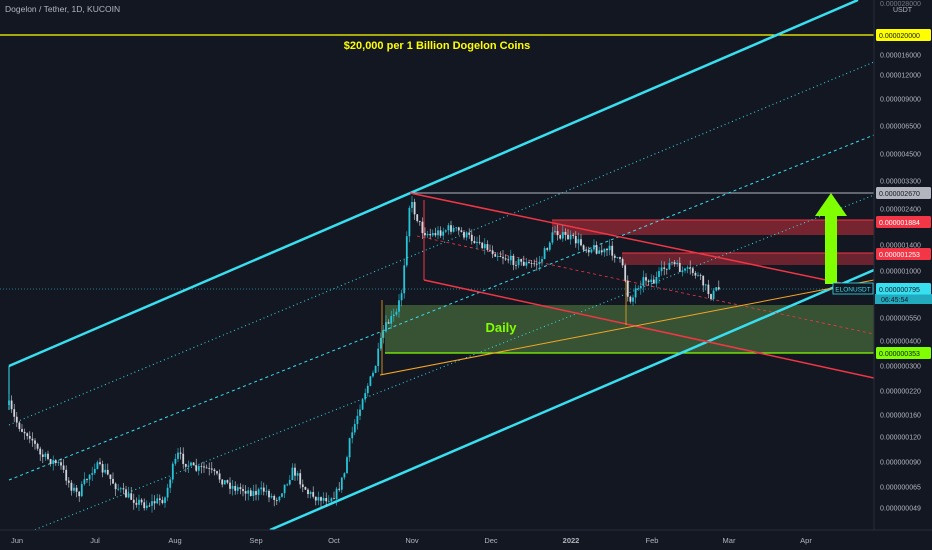 The height and width of the screenshot is (550, 932). I want to click on price-badge-label: 0.000000353, so click(899, 354).